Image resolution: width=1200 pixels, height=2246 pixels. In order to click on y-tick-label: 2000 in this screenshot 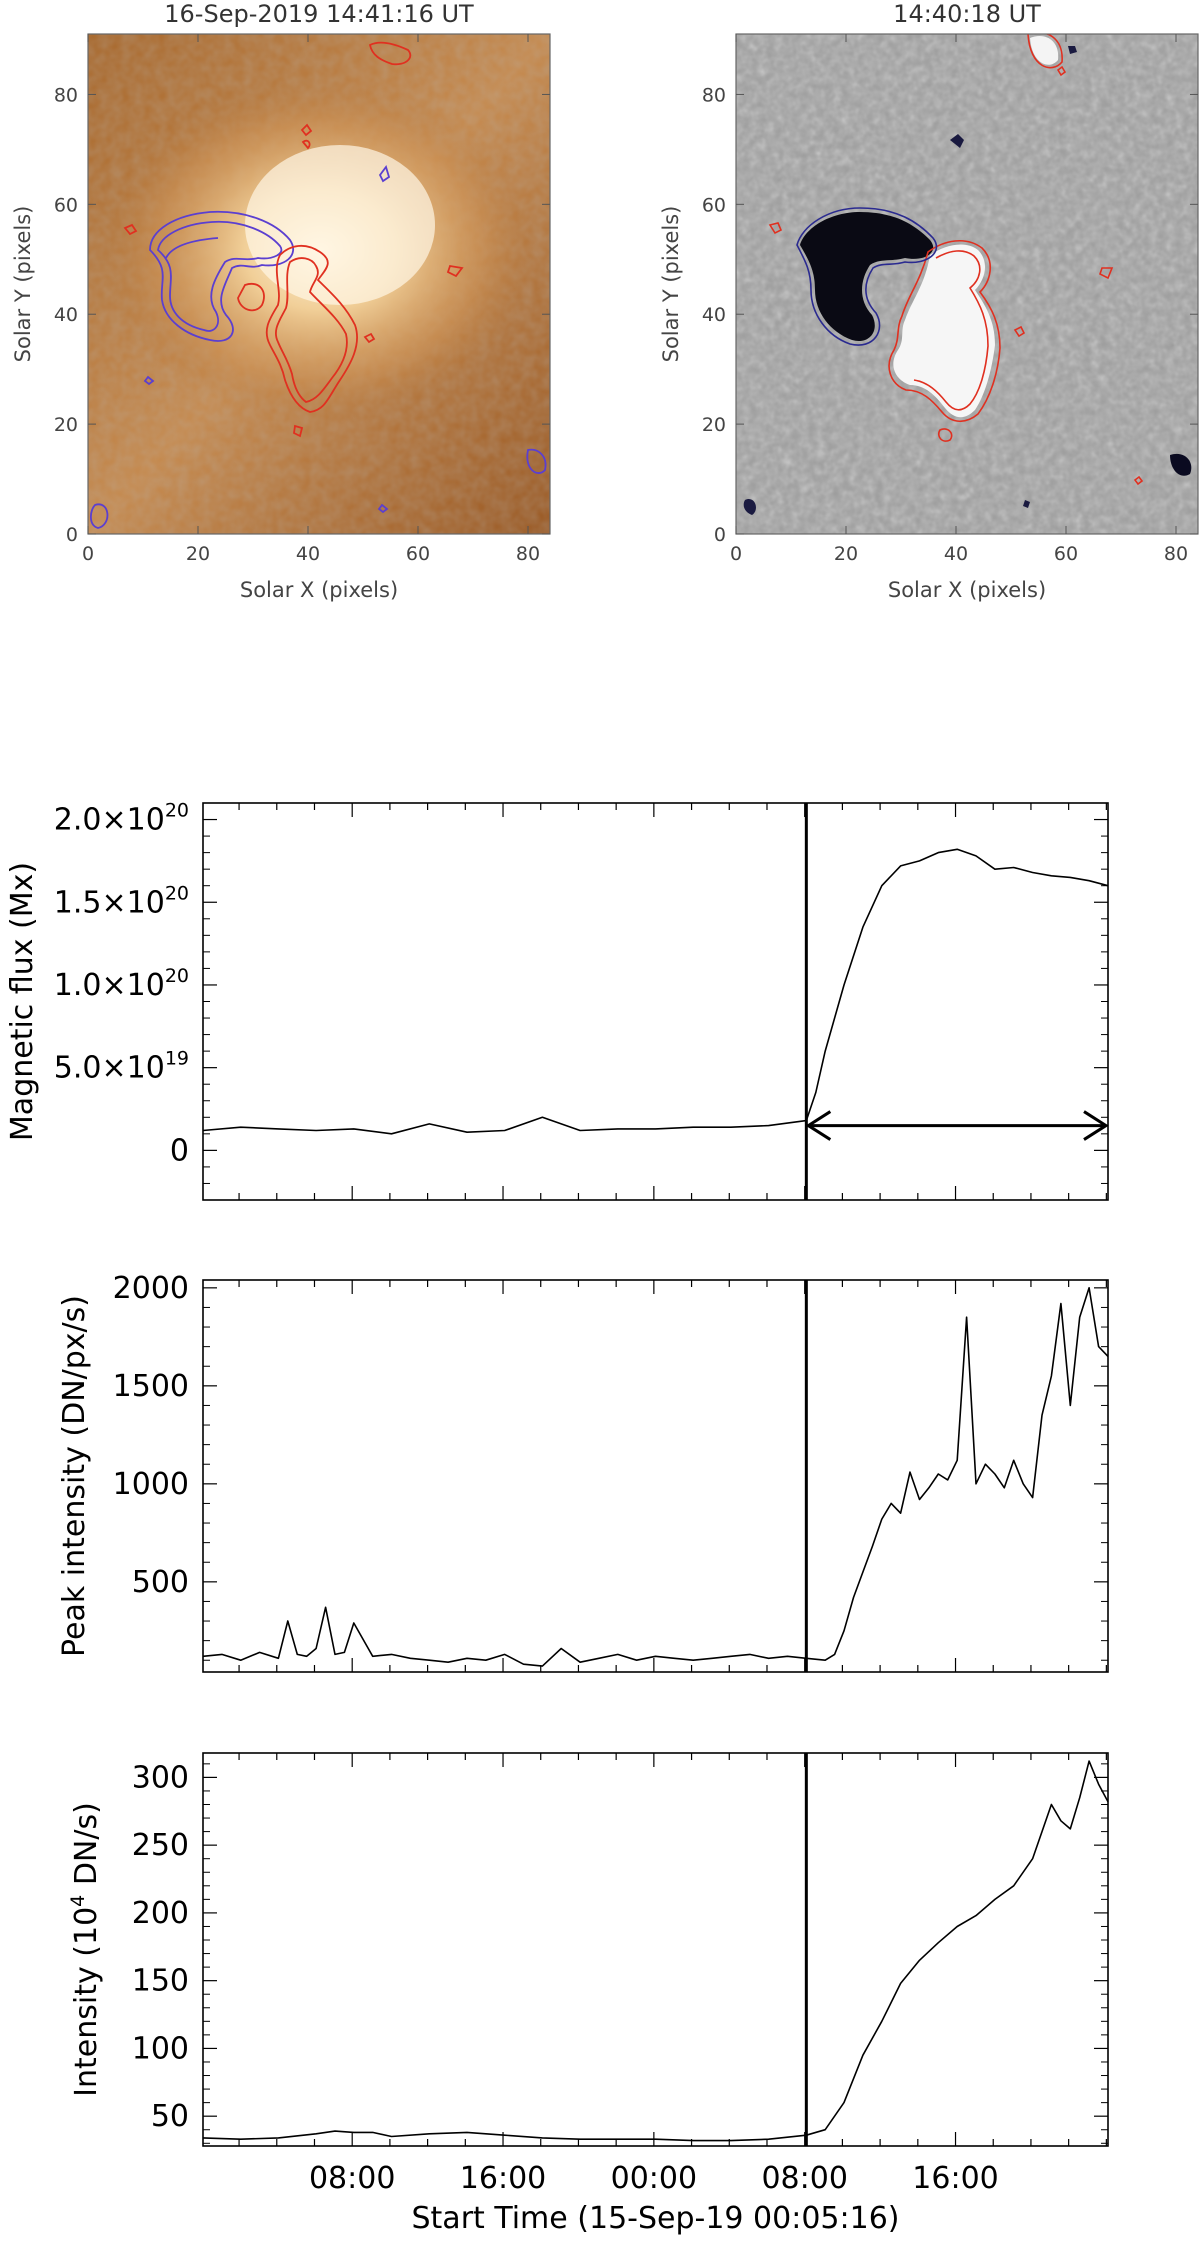, I will do `click(151, 1288)`.